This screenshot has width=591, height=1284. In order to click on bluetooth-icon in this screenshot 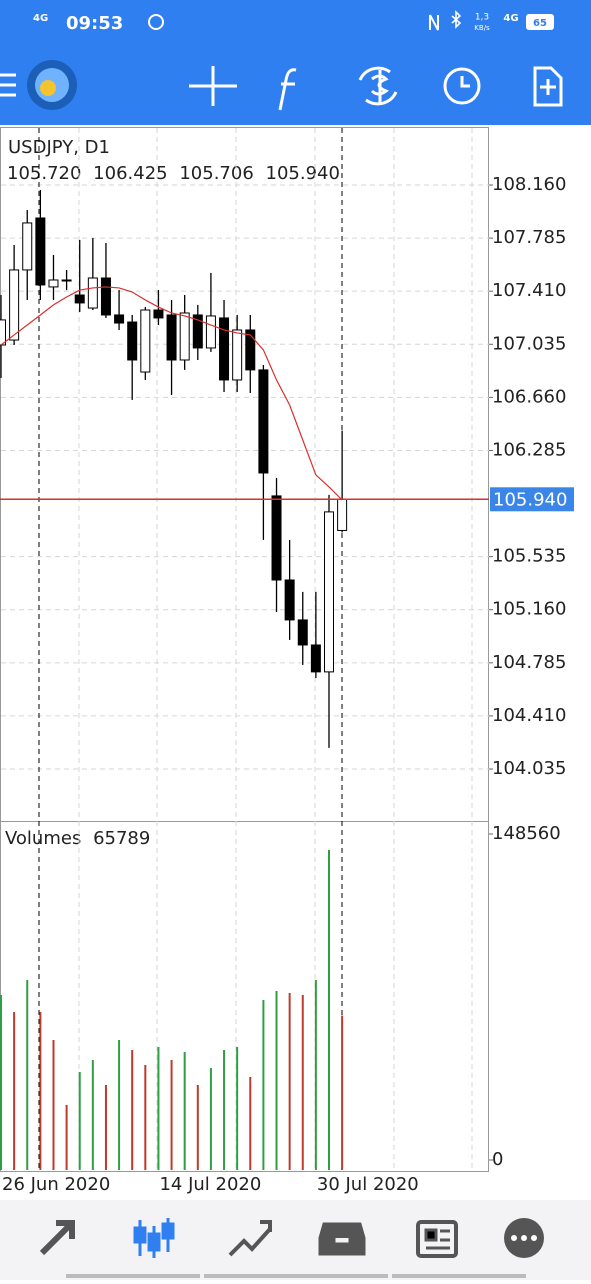, I will do `click(456, 19)`.